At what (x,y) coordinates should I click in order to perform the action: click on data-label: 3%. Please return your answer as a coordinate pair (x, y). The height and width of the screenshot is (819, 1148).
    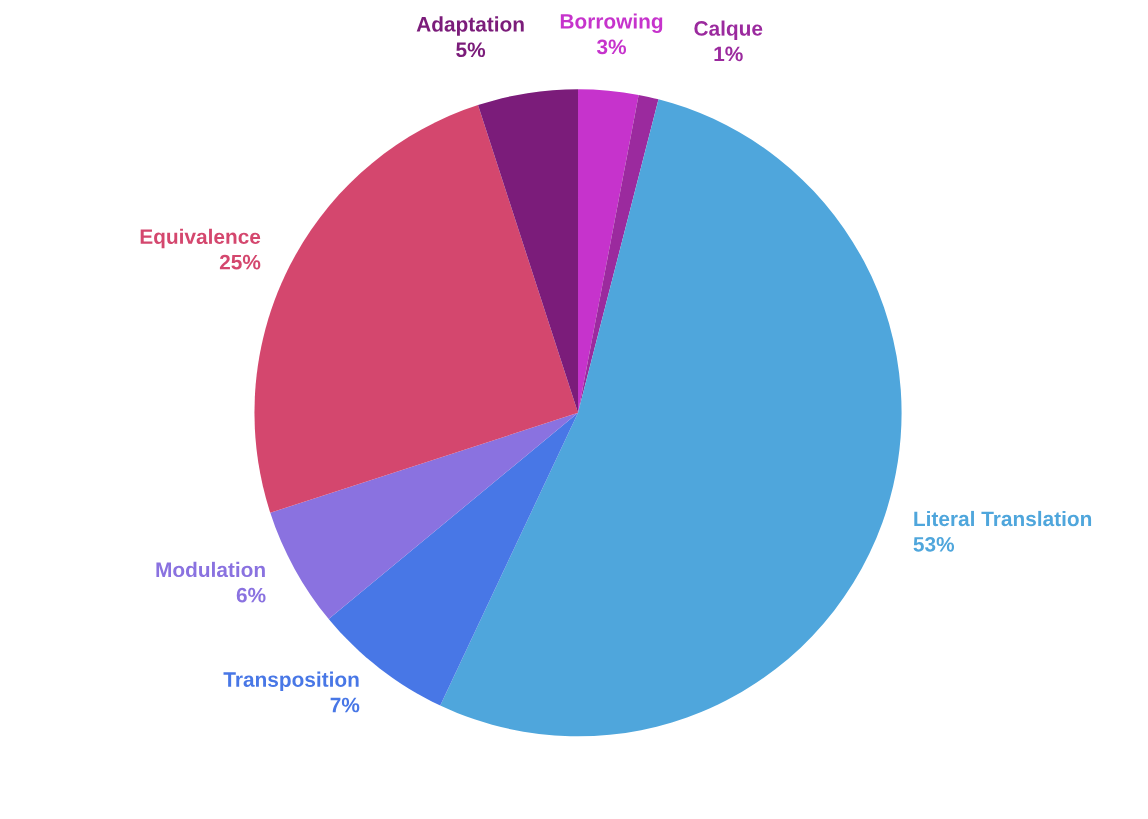
    Looking at the image, I should click on (611, 47).